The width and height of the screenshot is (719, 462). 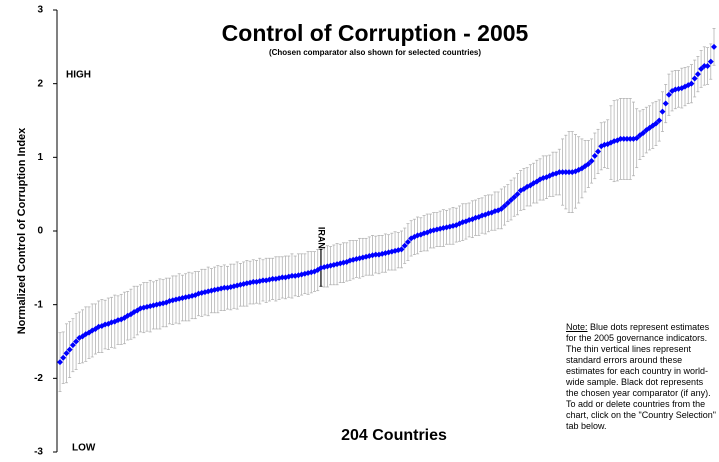 What do you see at coordinates (322, 238) in the screenshot?
I see `country-label: IRAN` at bounding box center [322, 238].